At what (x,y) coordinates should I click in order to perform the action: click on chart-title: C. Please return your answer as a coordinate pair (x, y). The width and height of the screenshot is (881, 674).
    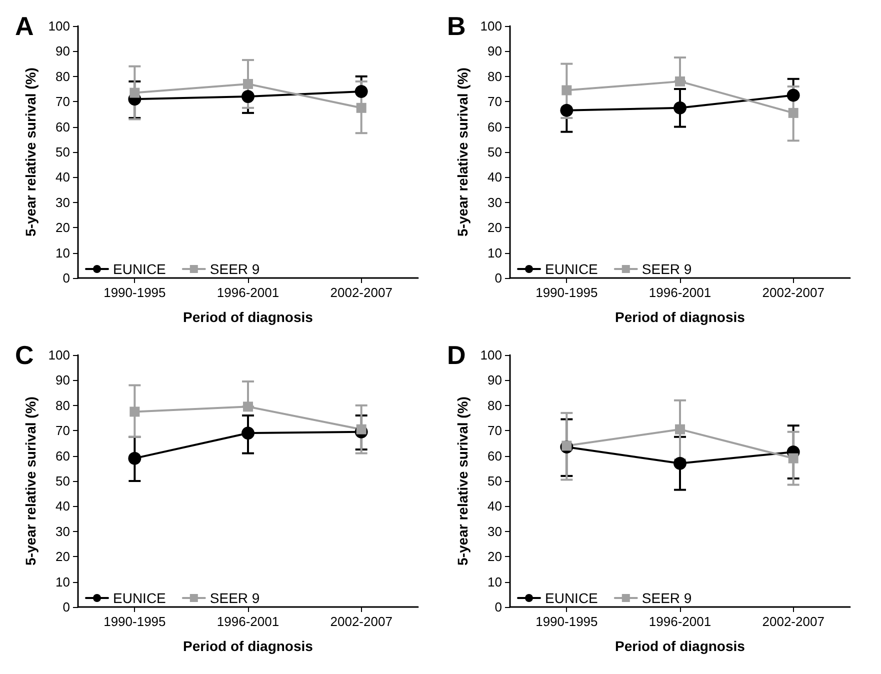
    Looking at the image, I should click on (24, 355).